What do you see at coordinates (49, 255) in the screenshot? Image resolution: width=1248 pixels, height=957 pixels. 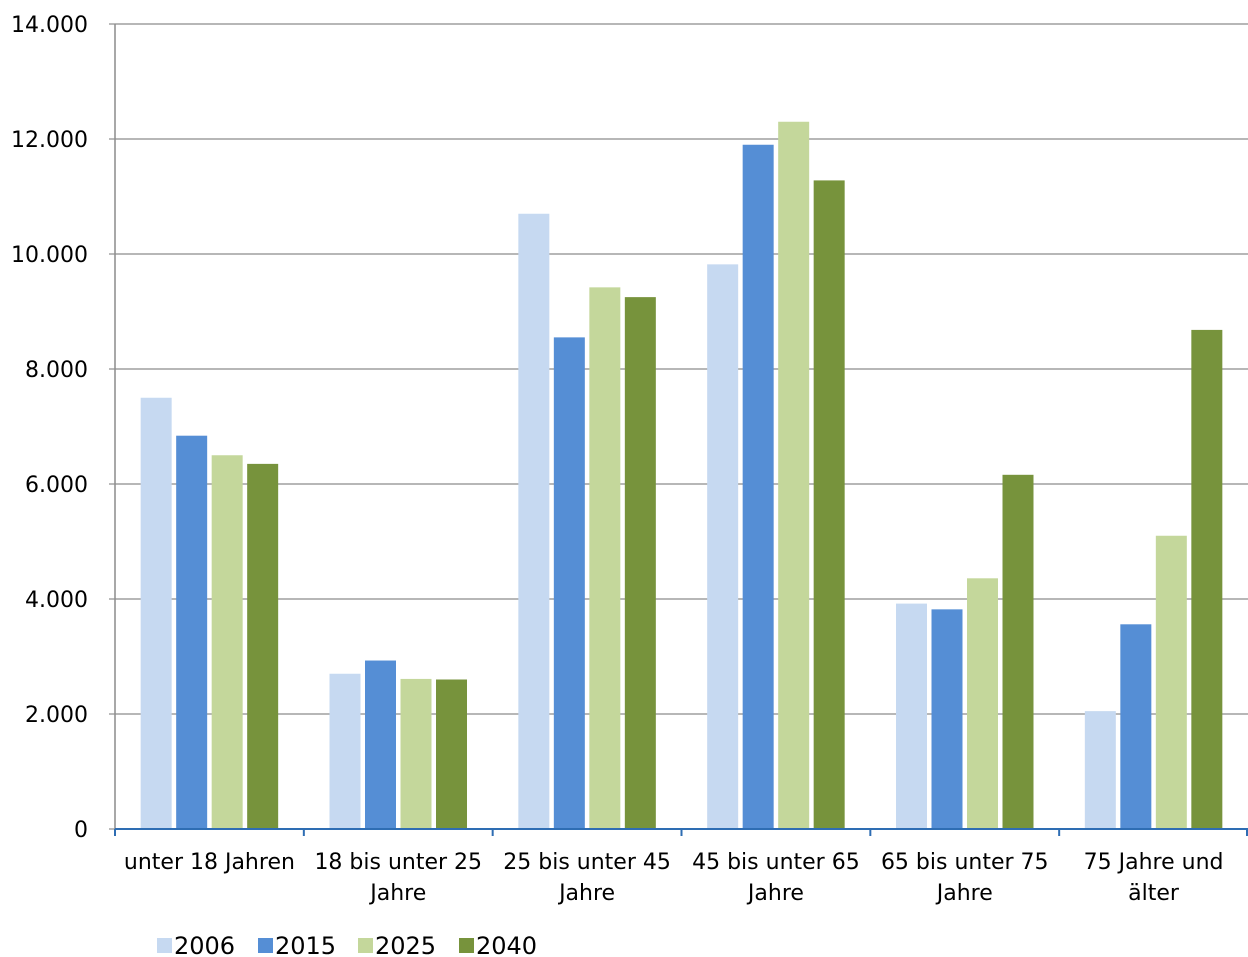 I see `y-tick-label: 10.000` at bounding box center [49, 255].